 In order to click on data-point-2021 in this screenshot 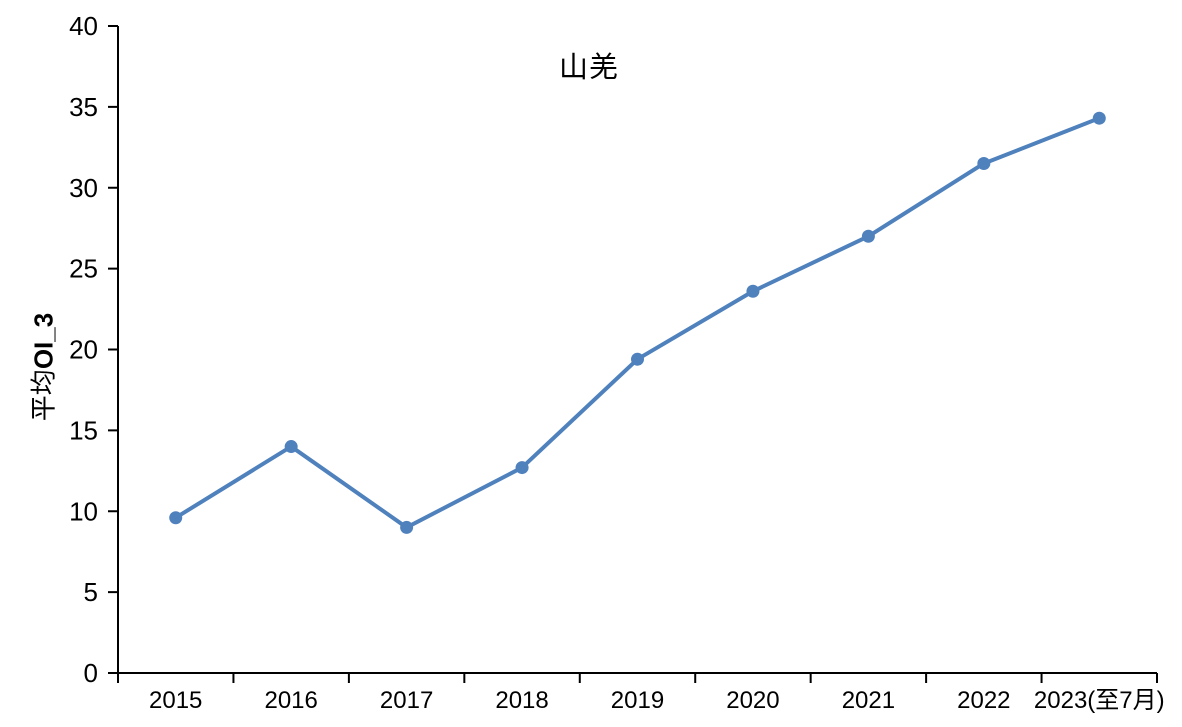, I will do `click(868, 236)`.